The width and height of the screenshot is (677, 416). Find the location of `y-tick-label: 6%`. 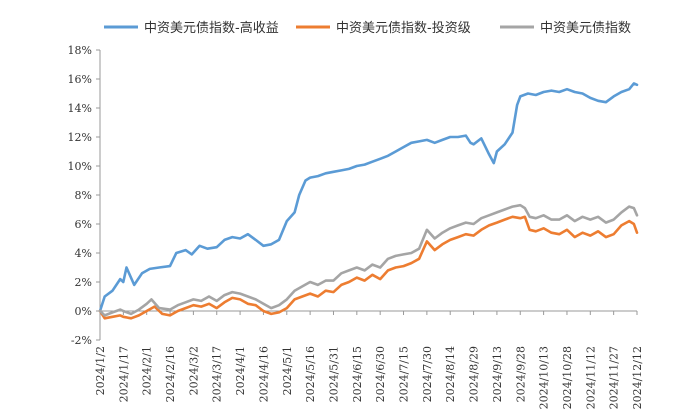

y-tick-label: 6% is located at coordinates (83, 224).